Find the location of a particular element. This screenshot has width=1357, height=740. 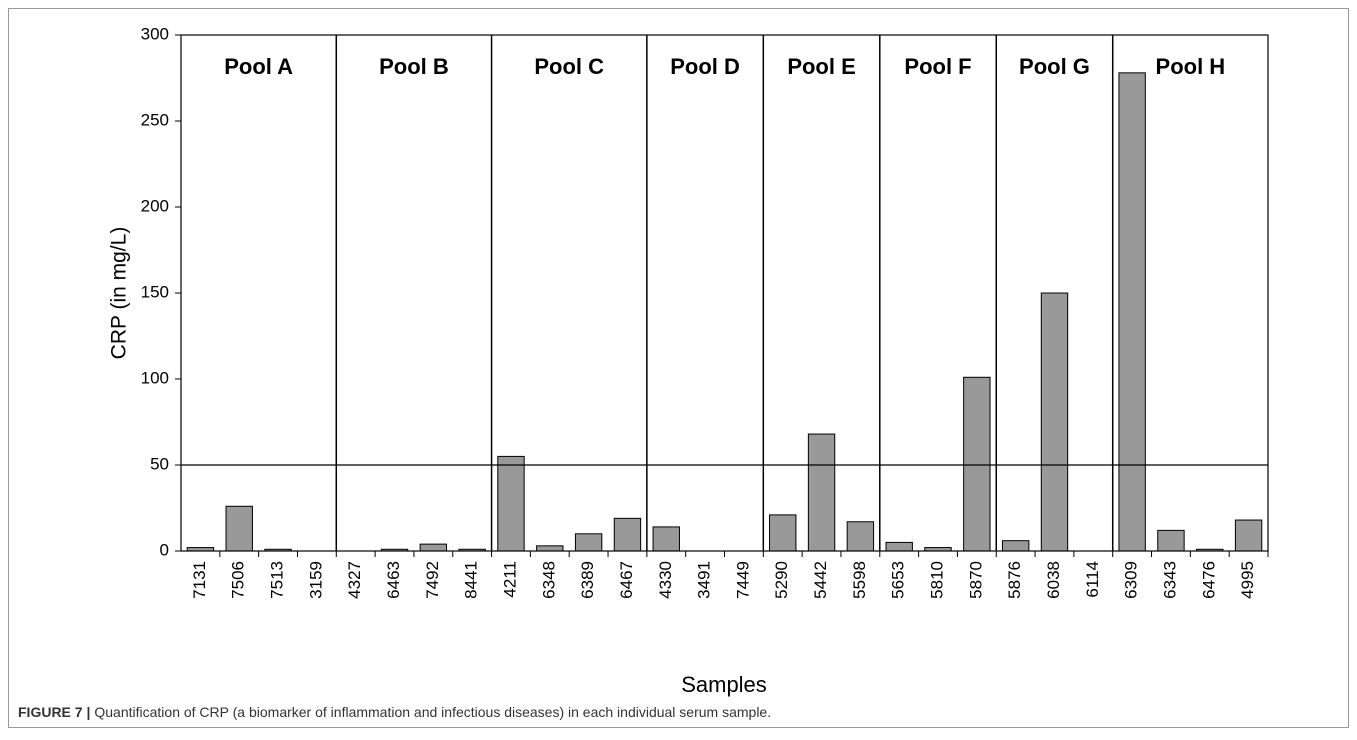

x-tick-label: 4995 is located at coordinates (1247, 580).